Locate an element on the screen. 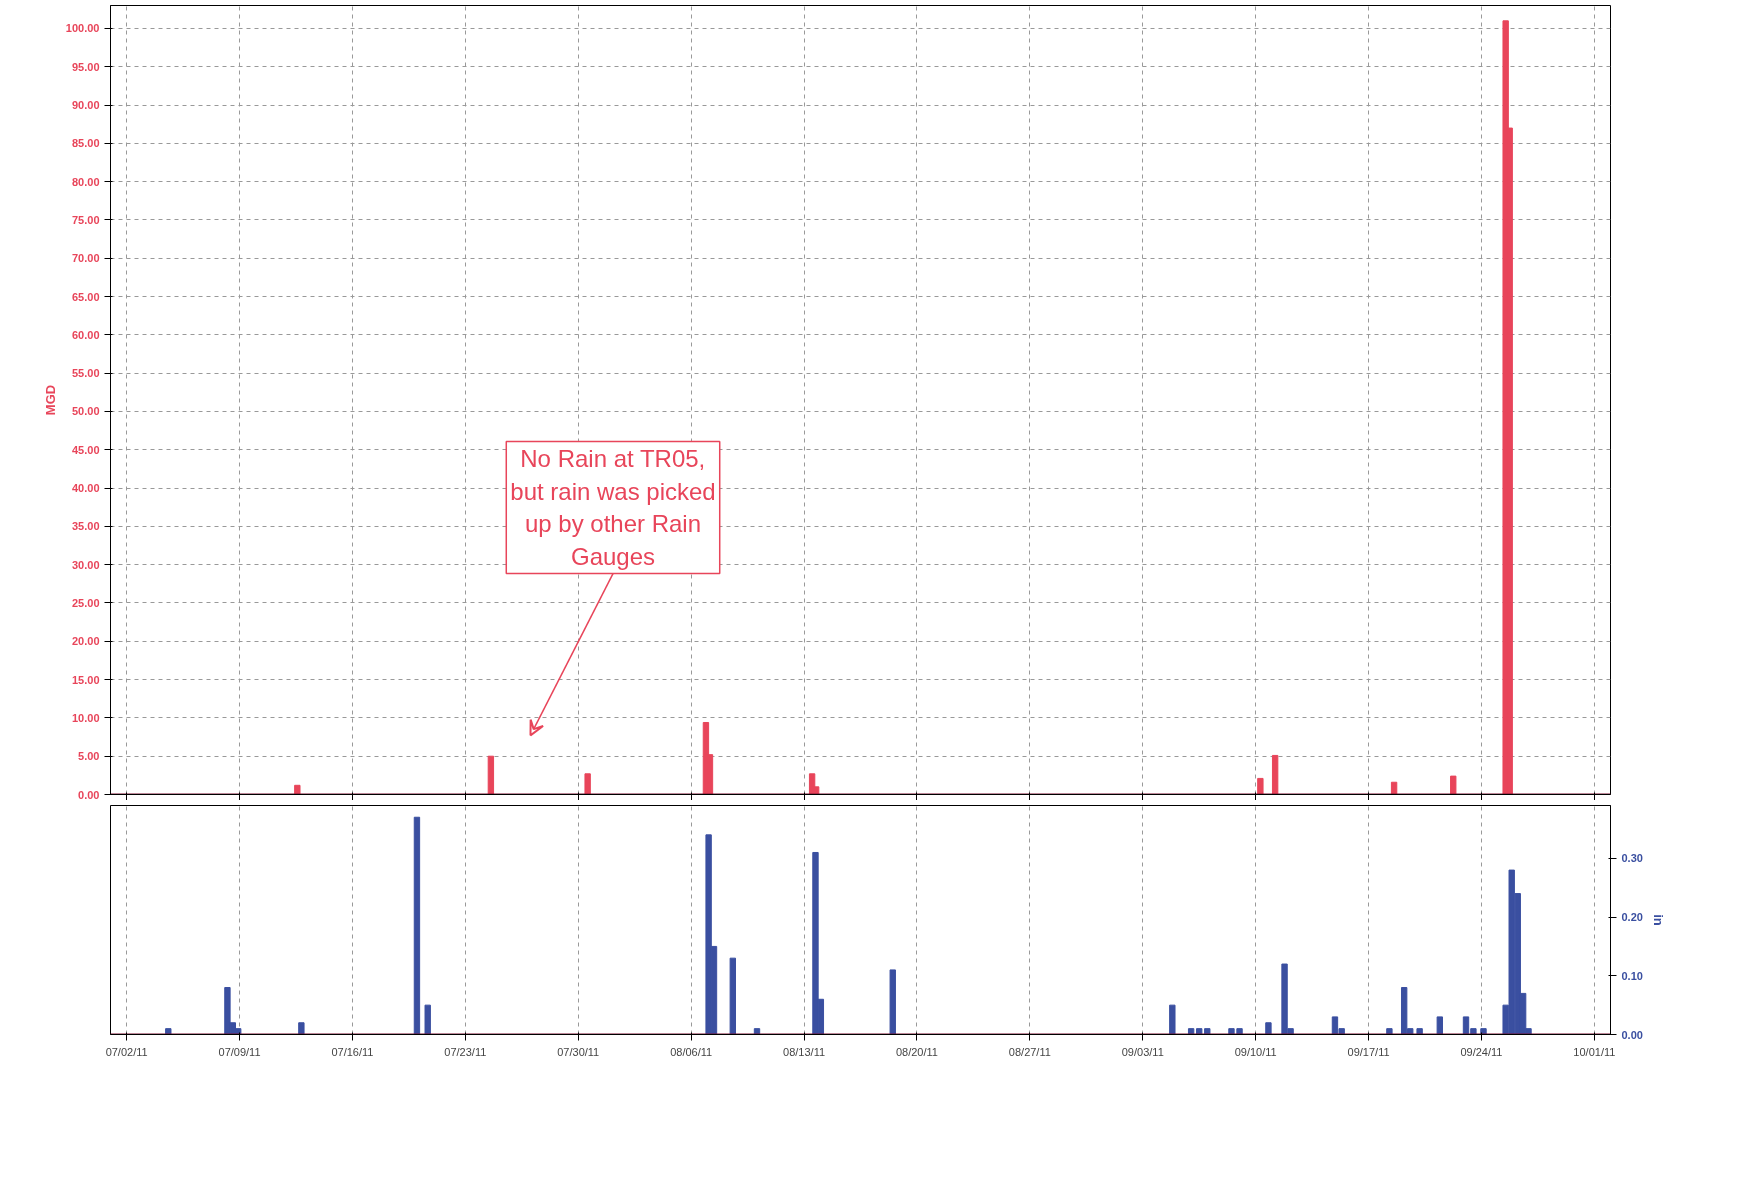 The image size is (1745, 1199). y-tick-label: 50.00 is located at coordinates (85, 411).